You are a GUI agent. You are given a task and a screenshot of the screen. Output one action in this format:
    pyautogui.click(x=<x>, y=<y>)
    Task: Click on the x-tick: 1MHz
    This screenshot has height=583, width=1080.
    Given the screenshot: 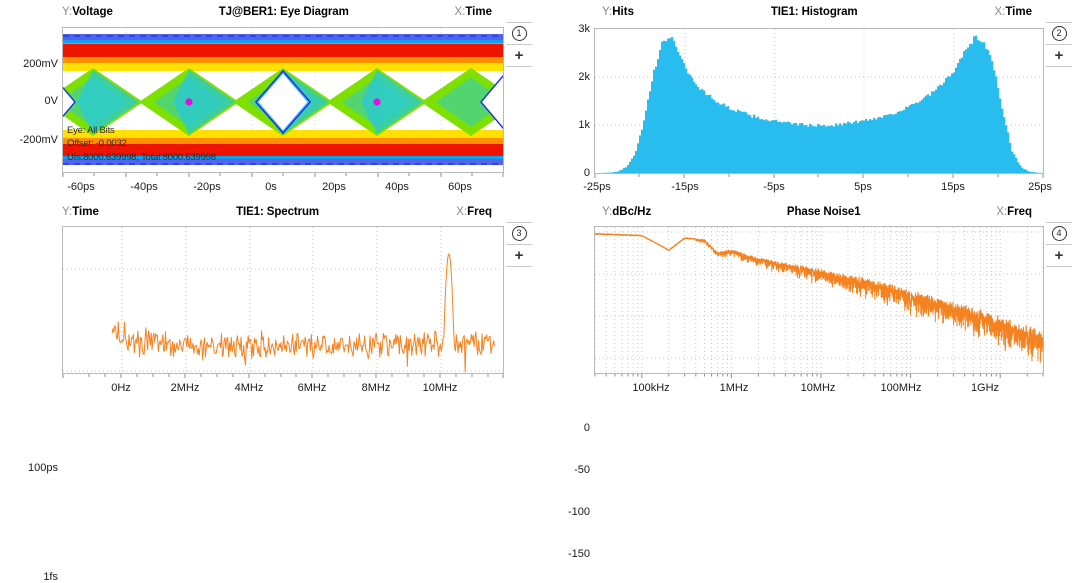 What is the action you would take?
    pyautogui.click(x=734, y=388)
    